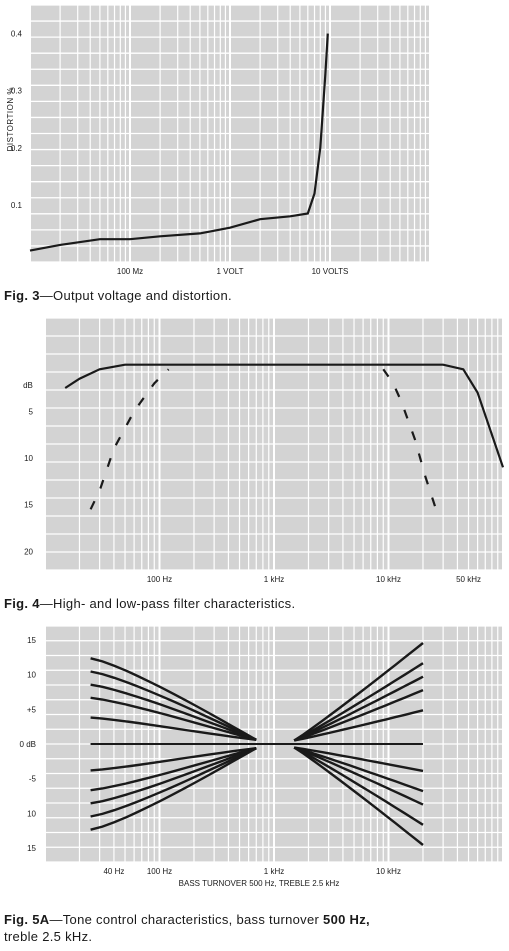  Describe the element at coordinates (33, 779) in the screenshot. I see `y-tick-label: -5` at that location.